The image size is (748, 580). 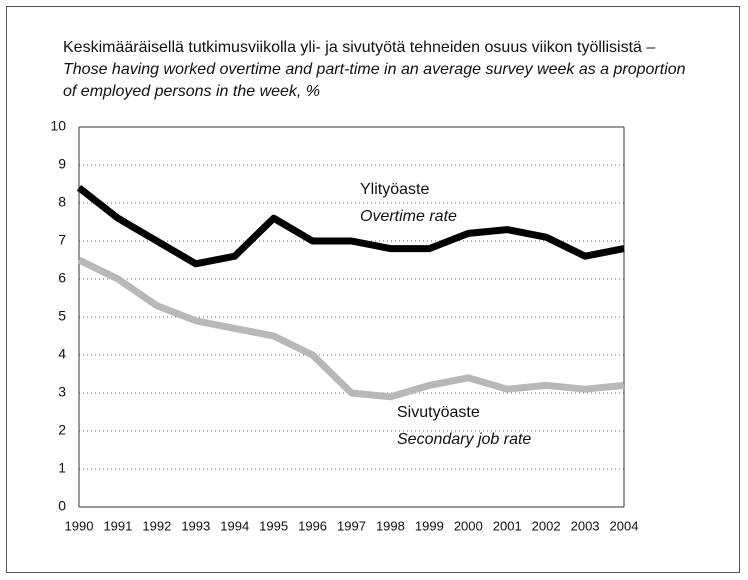 I want to click on series-label: Sivutyöaste, so click(x=438, y=412).